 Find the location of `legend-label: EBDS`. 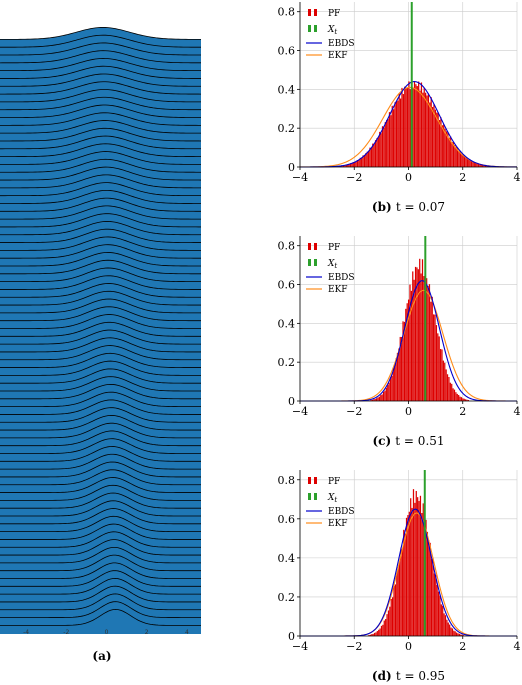

legend-label: EBDS is located at coordinates (341, 512).